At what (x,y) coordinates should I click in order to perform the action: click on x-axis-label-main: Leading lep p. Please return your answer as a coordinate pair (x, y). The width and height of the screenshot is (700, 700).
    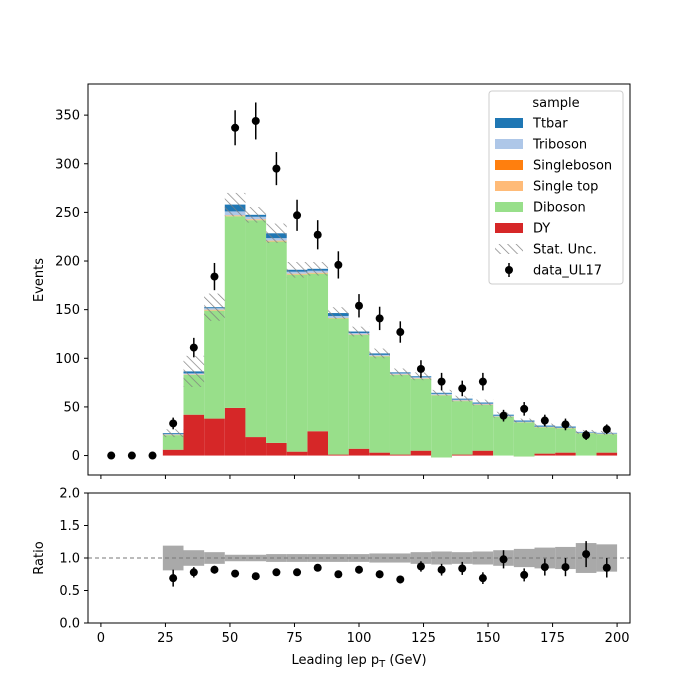
    Looking at the image, I should click on (335, 660).